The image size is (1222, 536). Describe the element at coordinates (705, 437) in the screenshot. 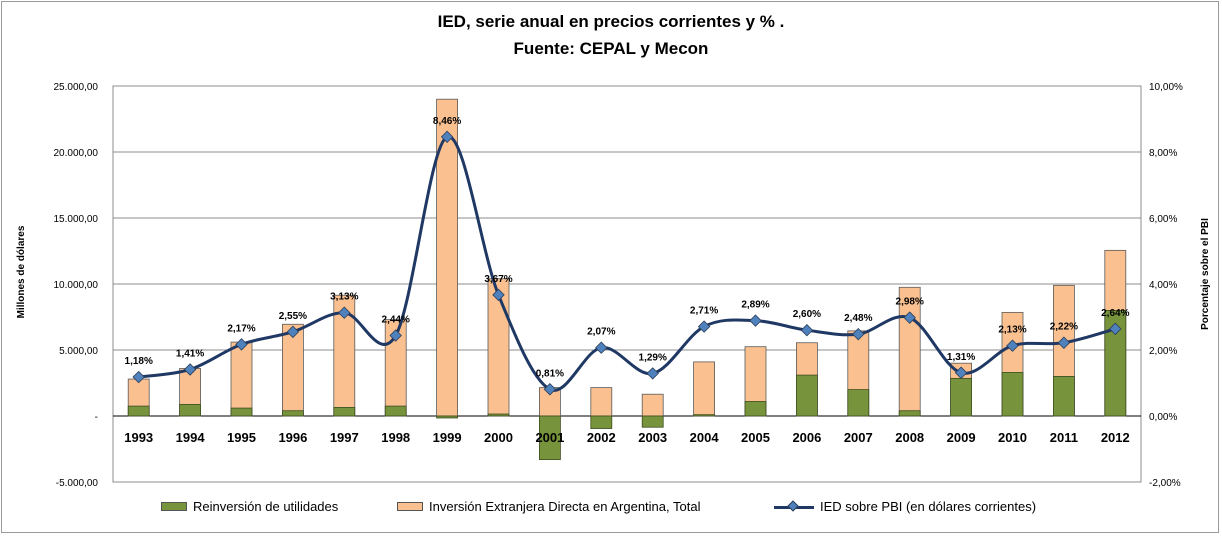

I see `x-tick-label: 2004` at that location.